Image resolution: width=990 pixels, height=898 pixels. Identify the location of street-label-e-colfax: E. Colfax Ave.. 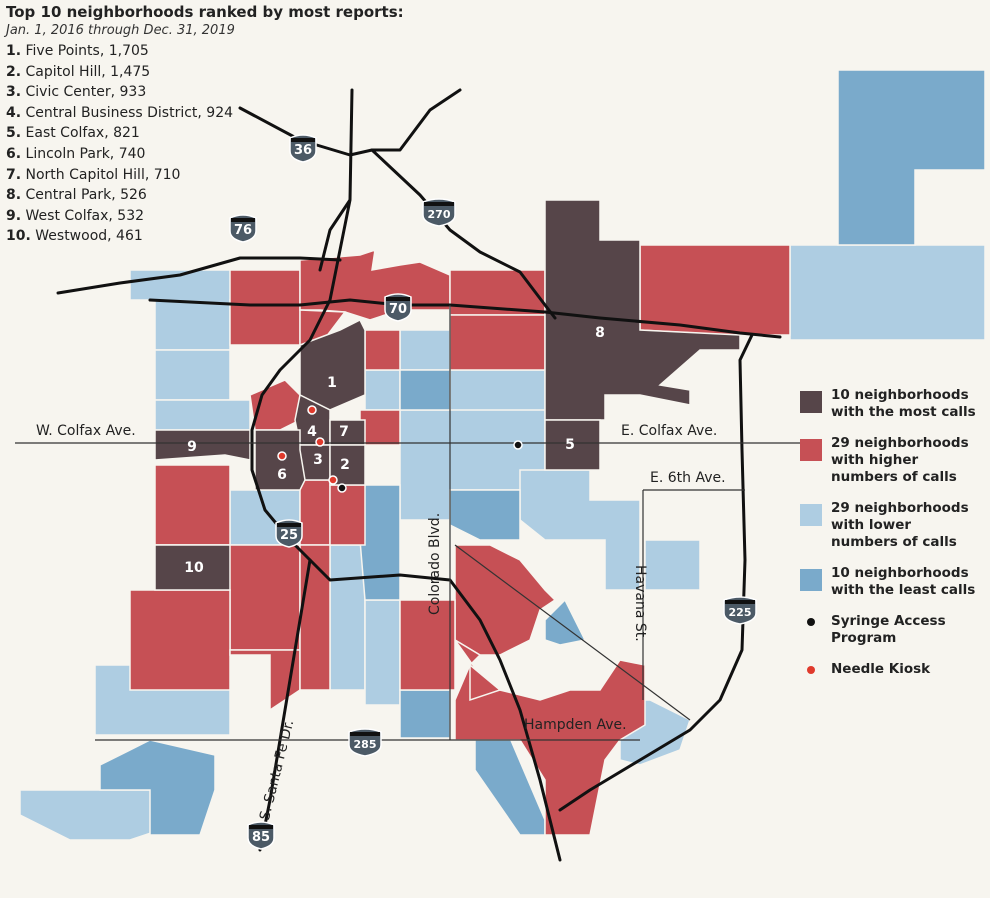
(669, 431).